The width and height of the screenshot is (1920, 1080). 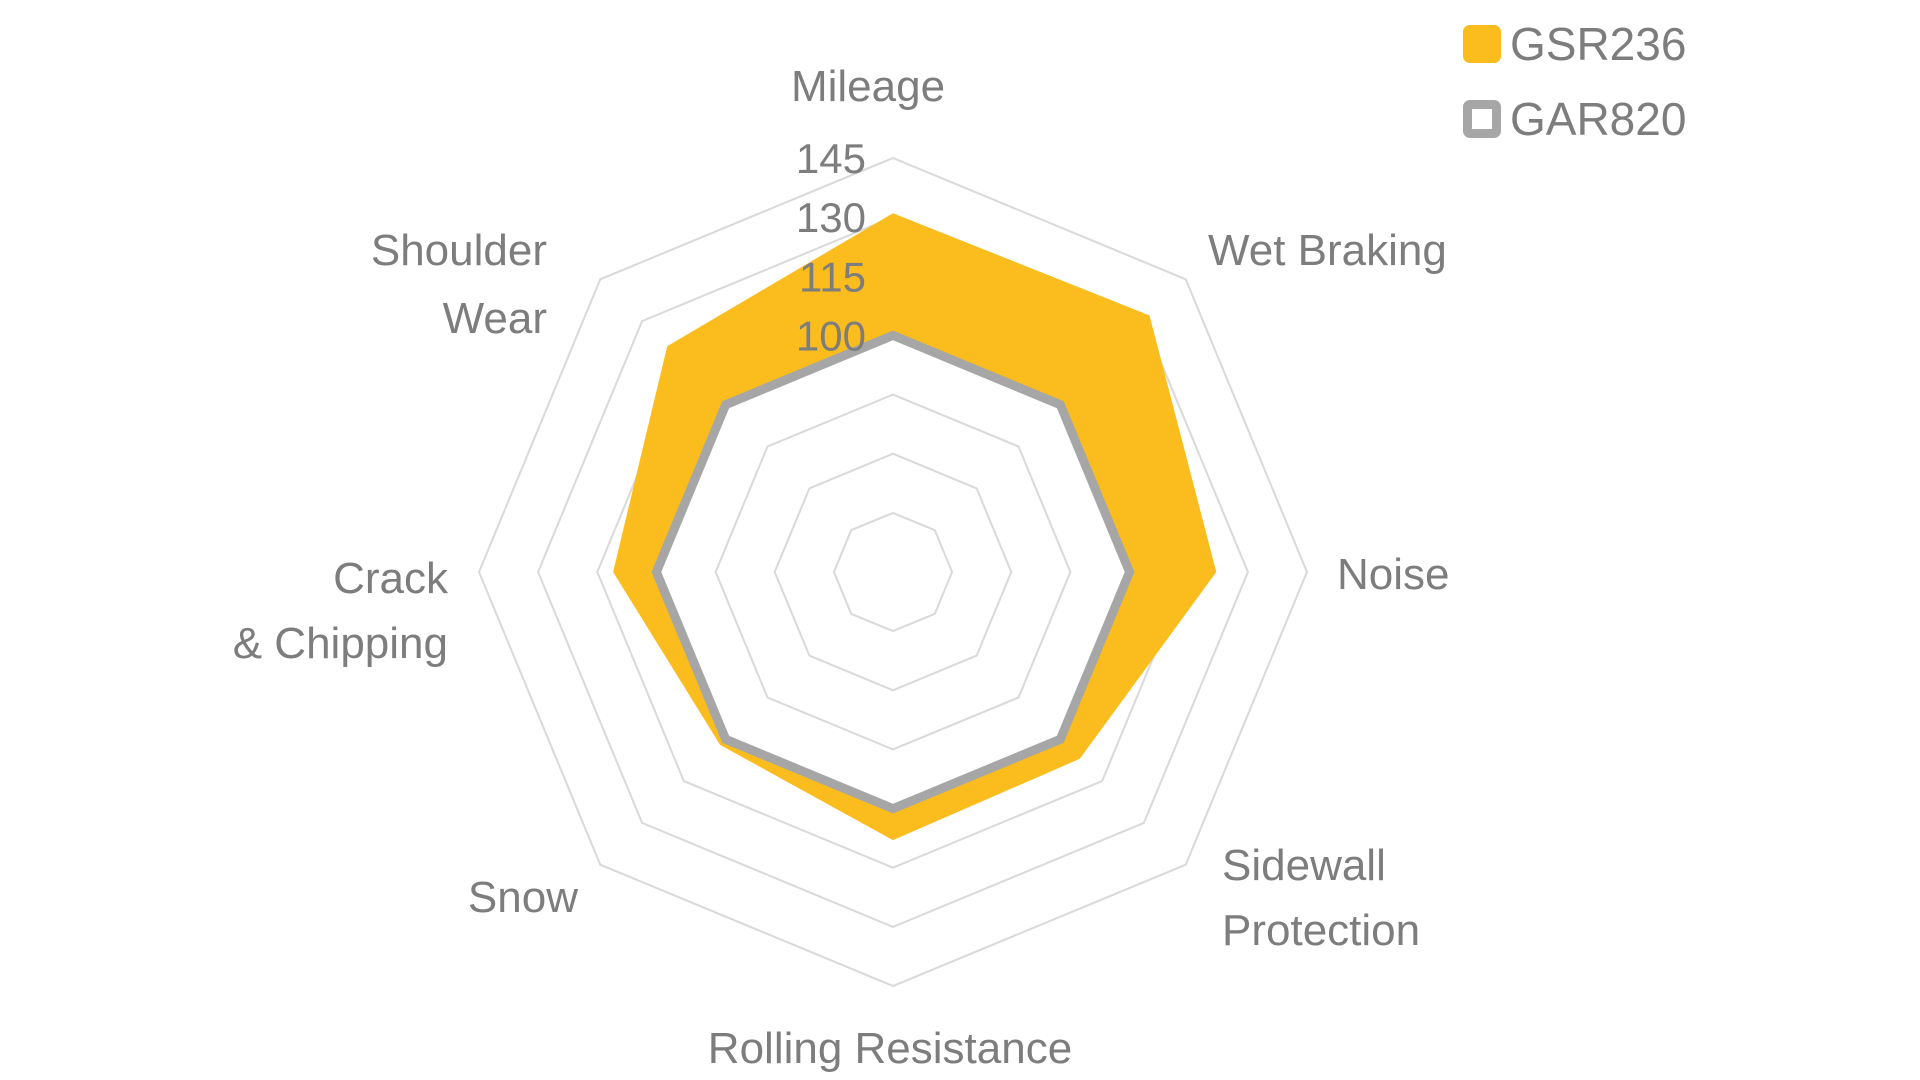 I want to click on category-label-rolling-resistance: Rolling Resistance, so click(x=890, y=1048).